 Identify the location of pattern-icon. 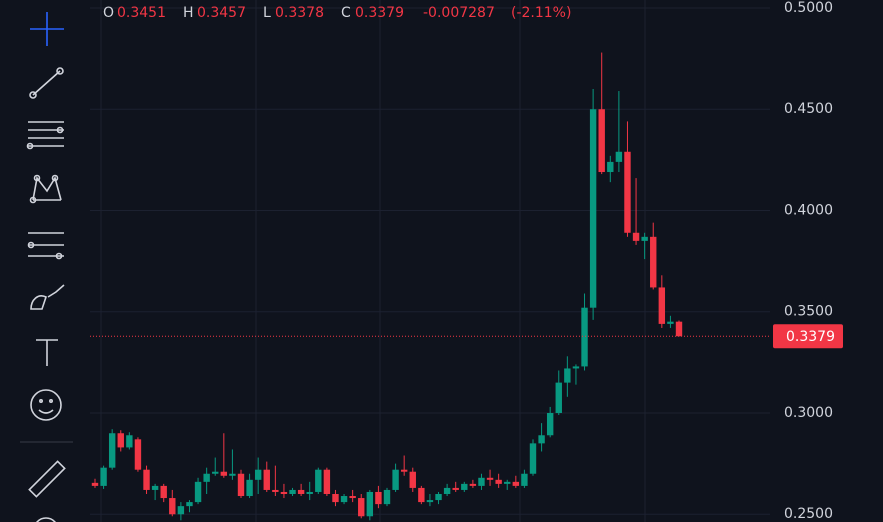
(45, 189).